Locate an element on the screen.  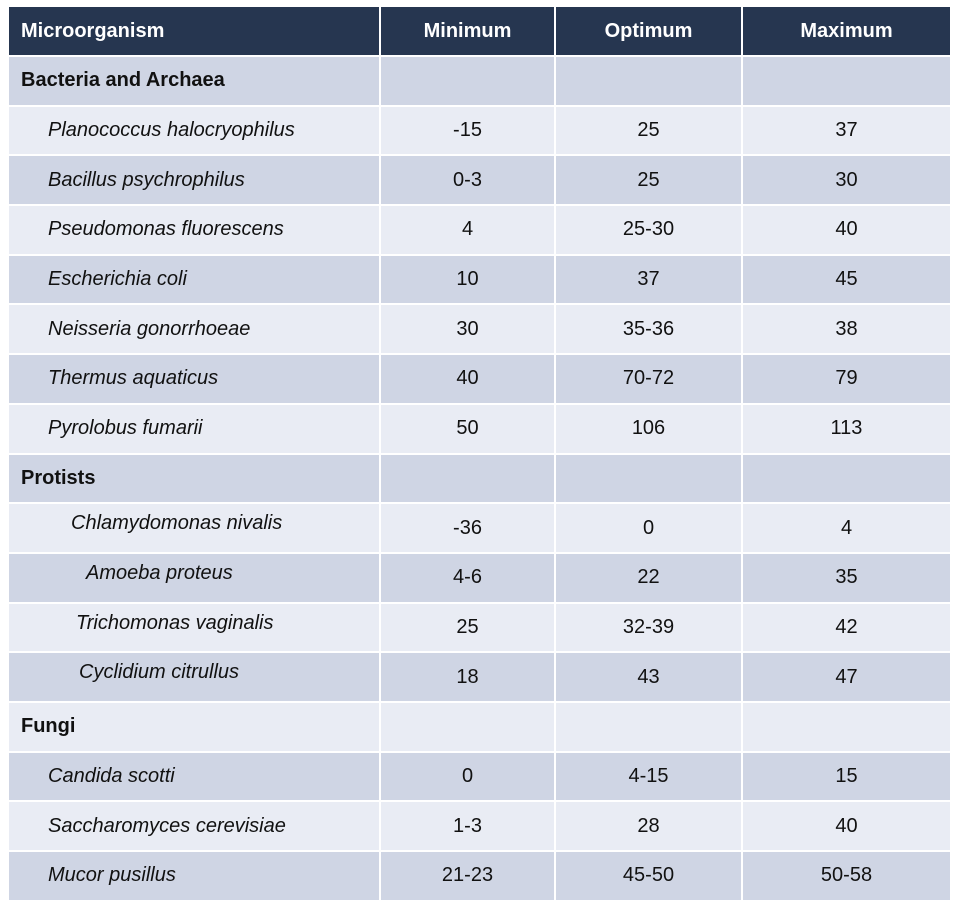
max-temp: 42 is located at coordinates (846, 627).